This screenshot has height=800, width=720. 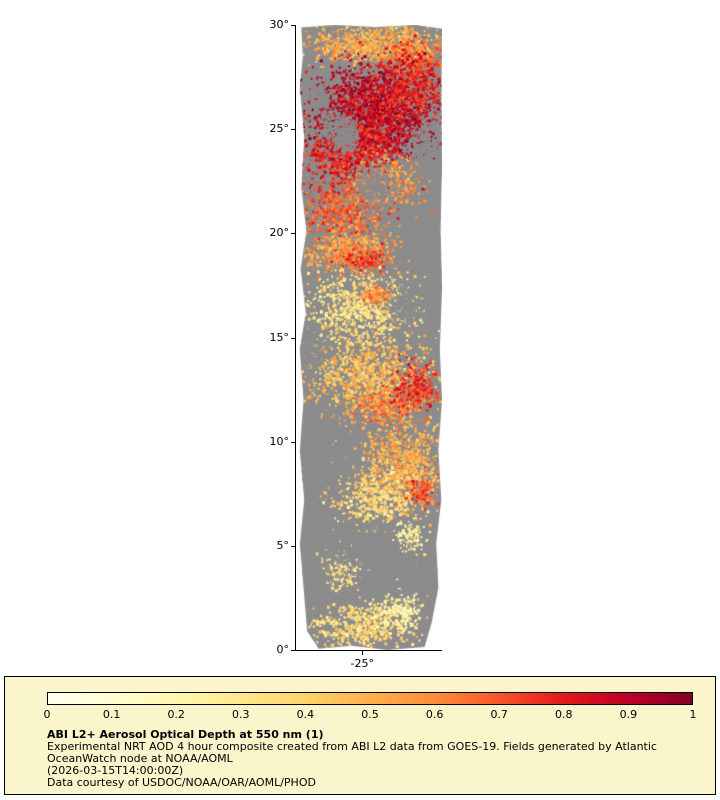 What do you see at coordinates (693, 714) in the screenshot?
I see `colorbar-tick-label: 1` at bounding box center [693, 714].